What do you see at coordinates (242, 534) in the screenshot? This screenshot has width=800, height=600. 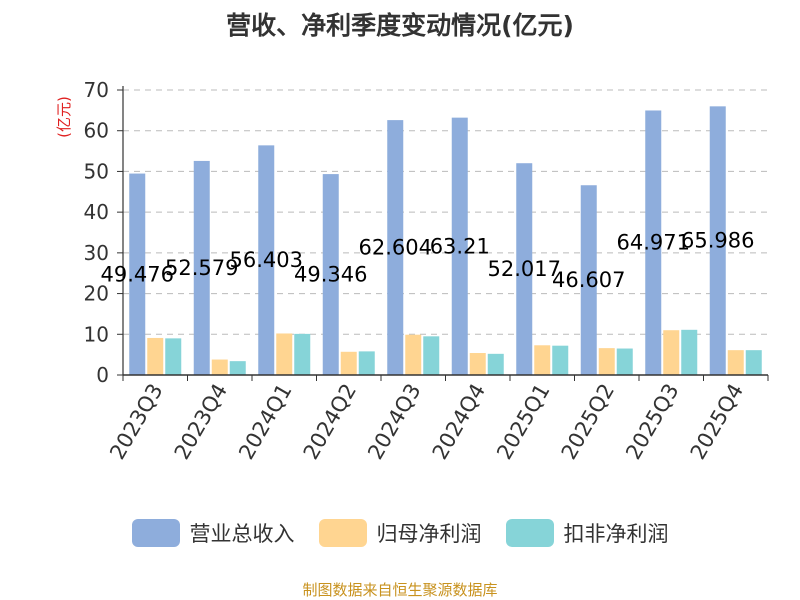 I see `legend-label: 营业总收入` at bounding box center [242, 534].